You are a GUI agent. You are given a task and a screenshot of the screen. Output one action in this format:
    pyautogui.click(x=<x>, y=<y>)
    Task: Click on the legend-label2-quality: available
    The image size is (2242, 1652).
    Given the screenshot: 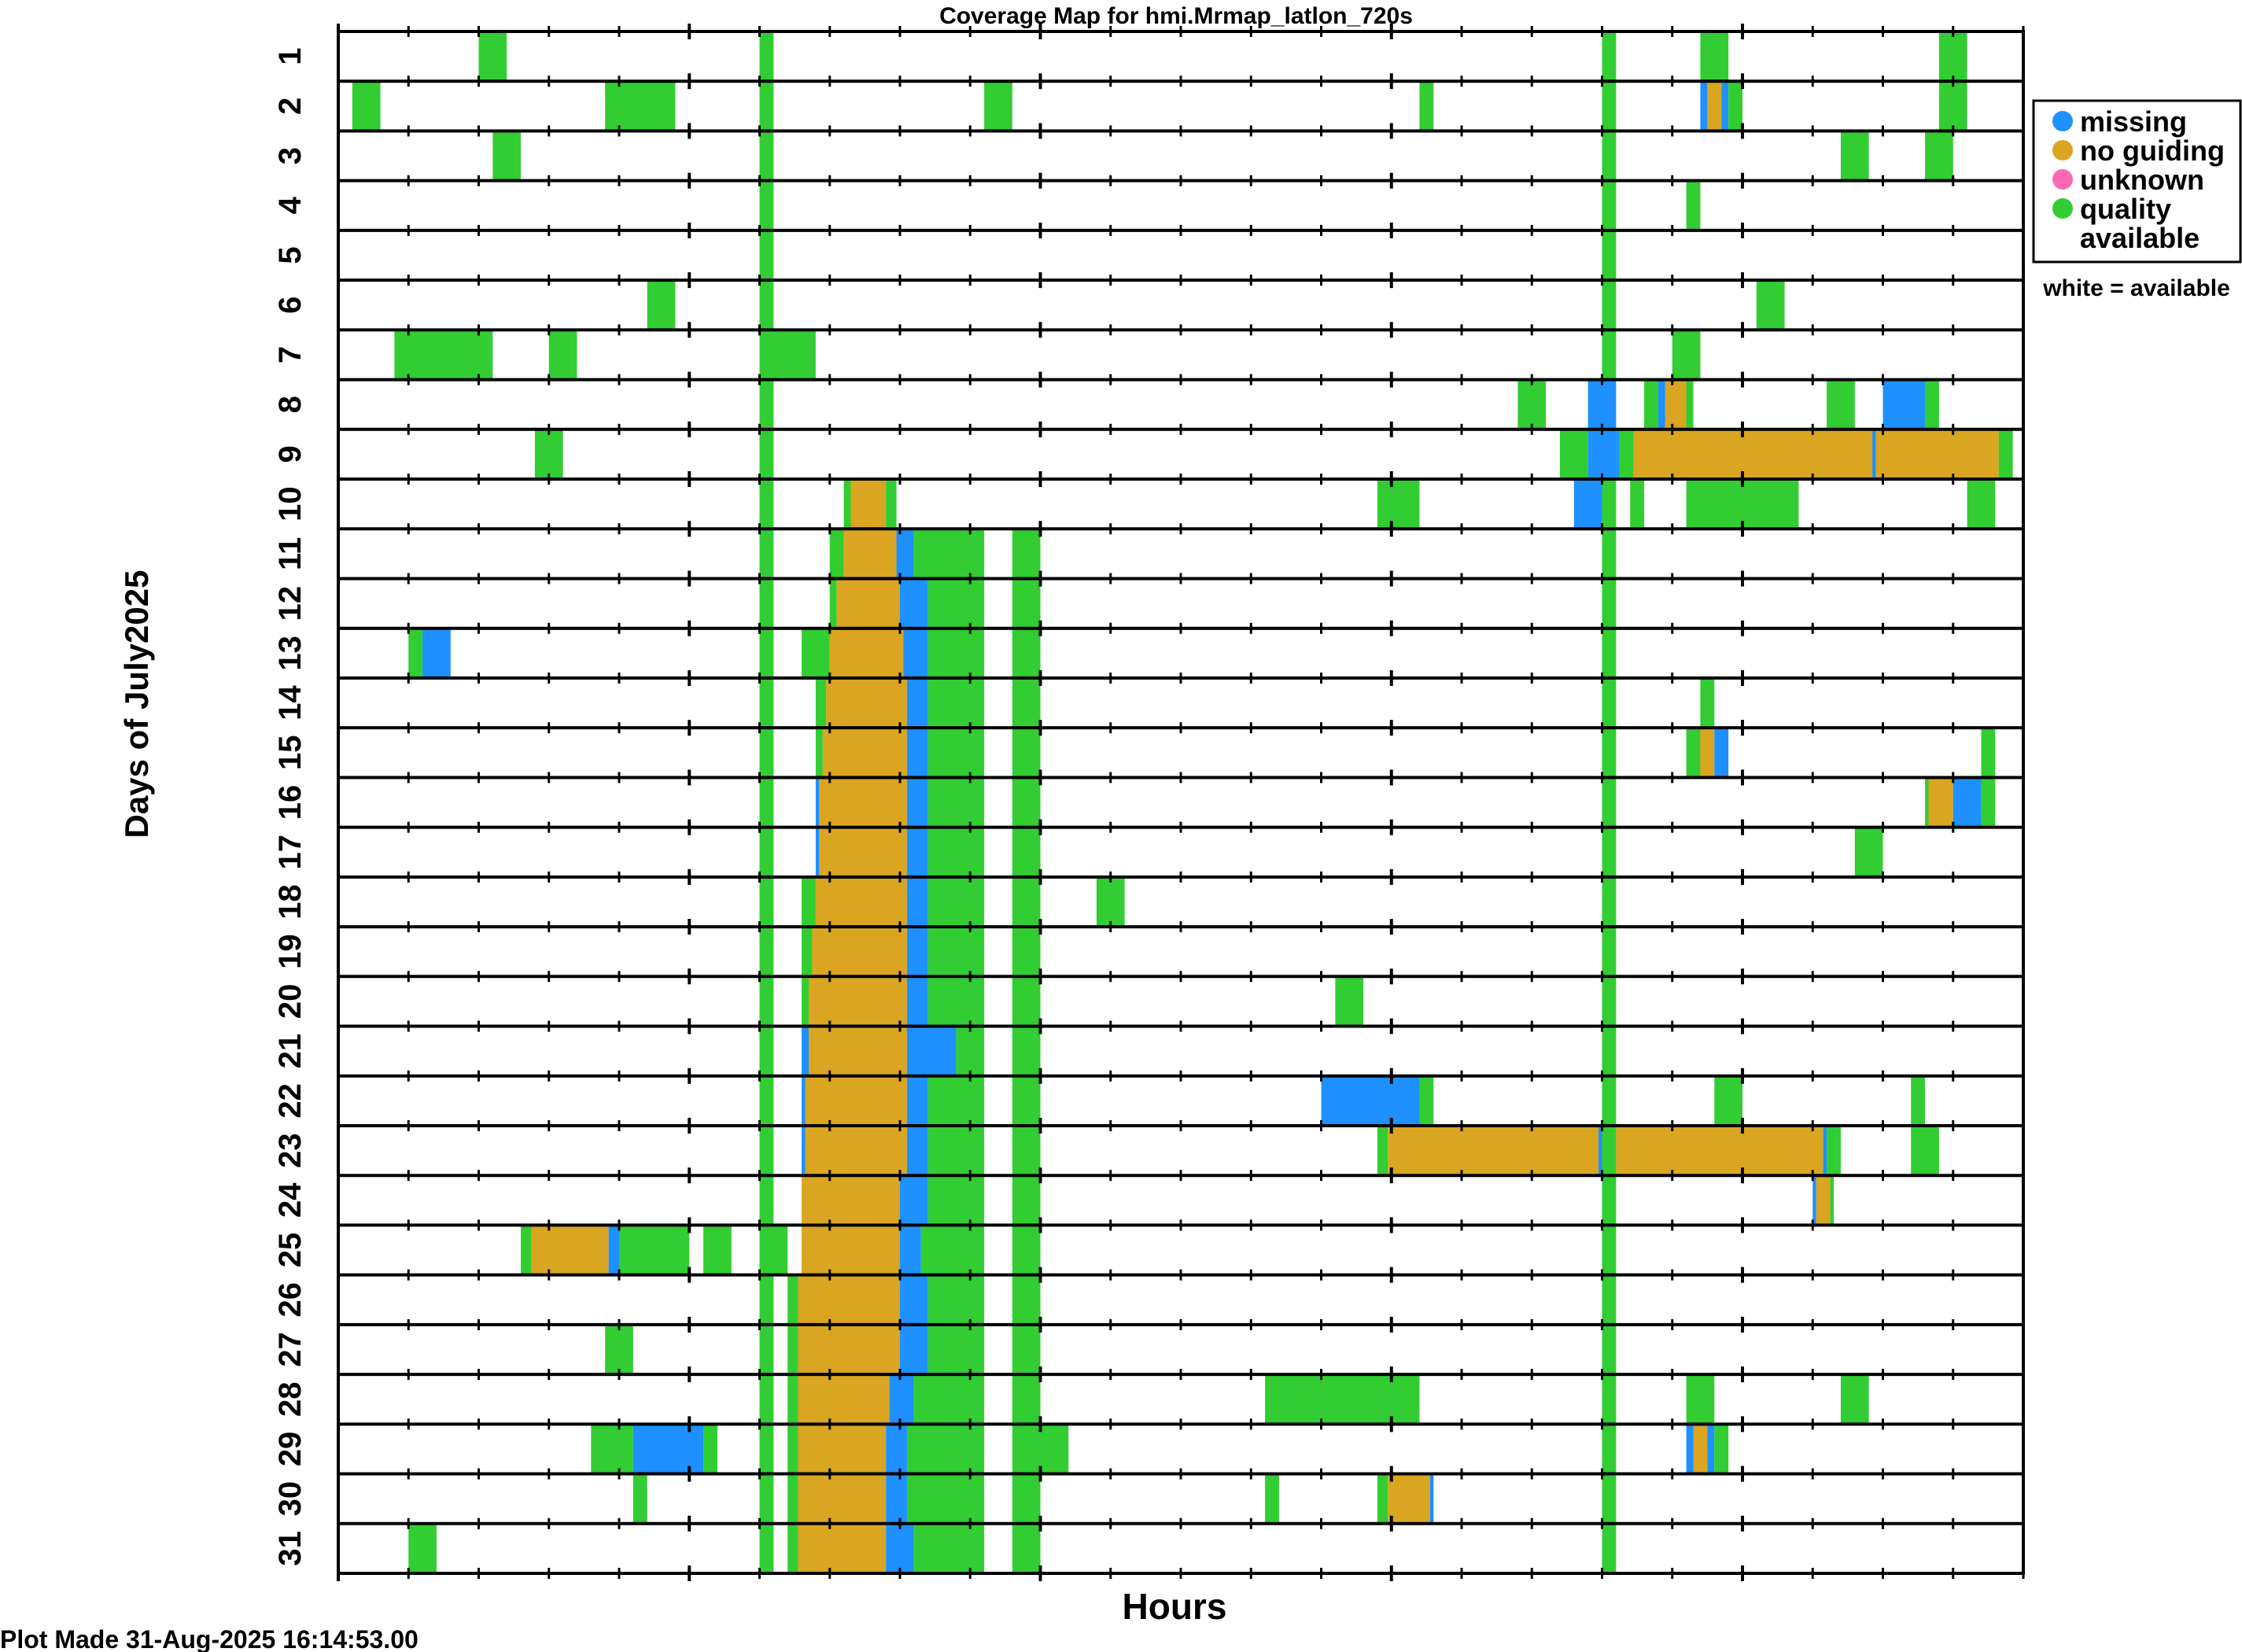 What is the action you would take?
    pyautogui.click(x=2140, y=238)
    